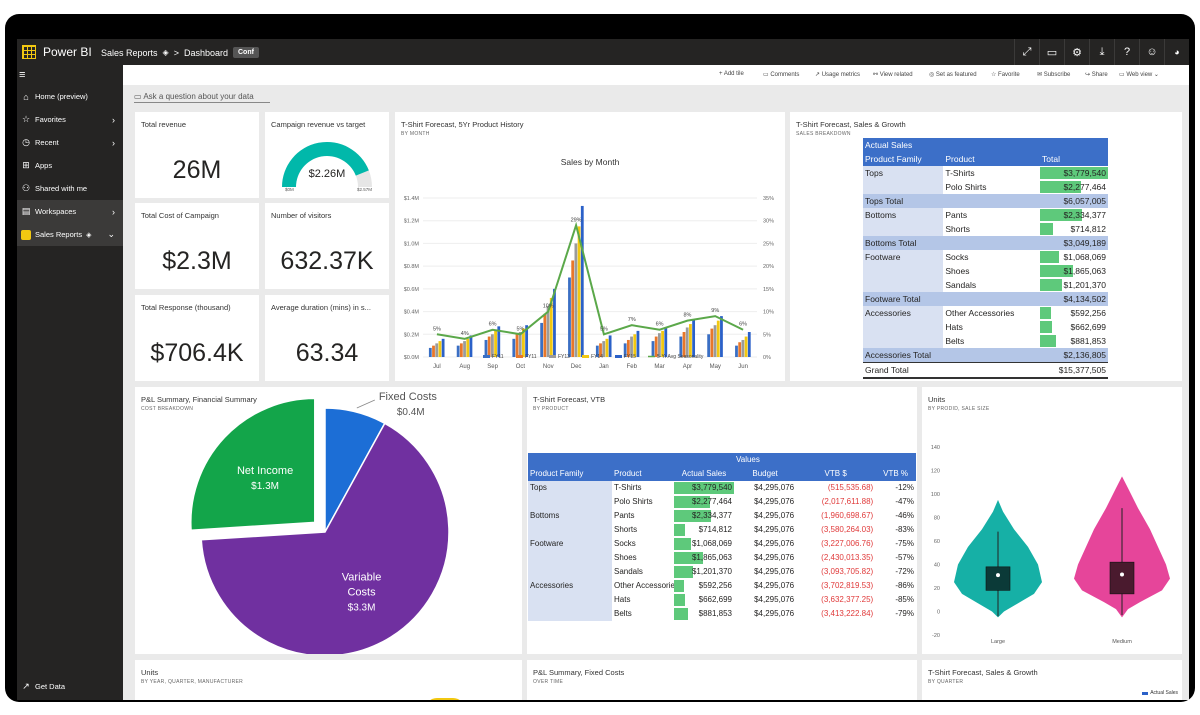  Describe the element at coordinates (205, 52) in the screenshot. I see `breadcrumb-page: Dashboard` at that location.